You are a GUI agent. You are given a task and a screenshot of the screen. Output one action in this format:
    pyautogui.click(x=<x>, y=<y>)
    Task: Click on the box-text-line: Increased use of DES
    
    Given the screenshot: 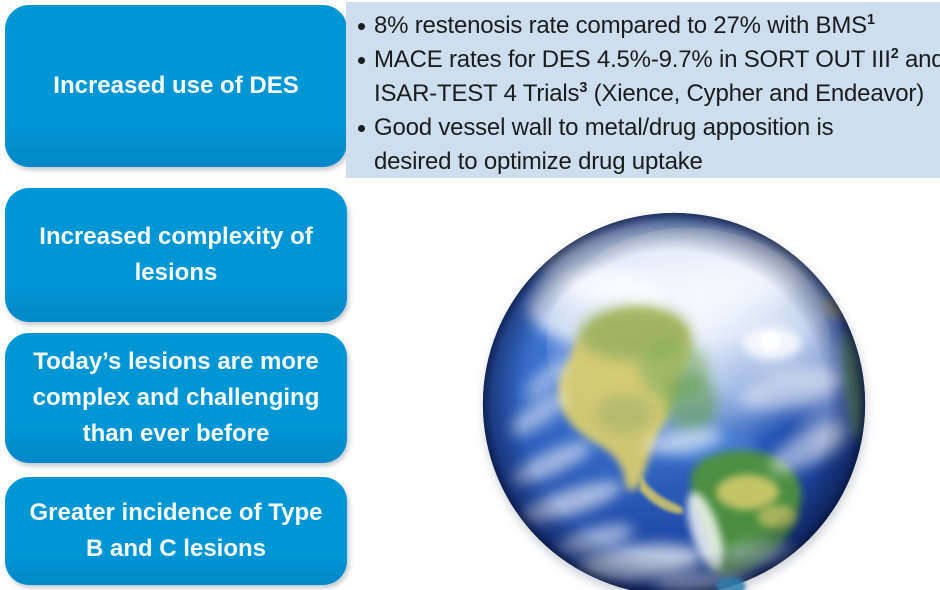 What is the action you would take?
    pyautogui.click(x=176, y=85)
    